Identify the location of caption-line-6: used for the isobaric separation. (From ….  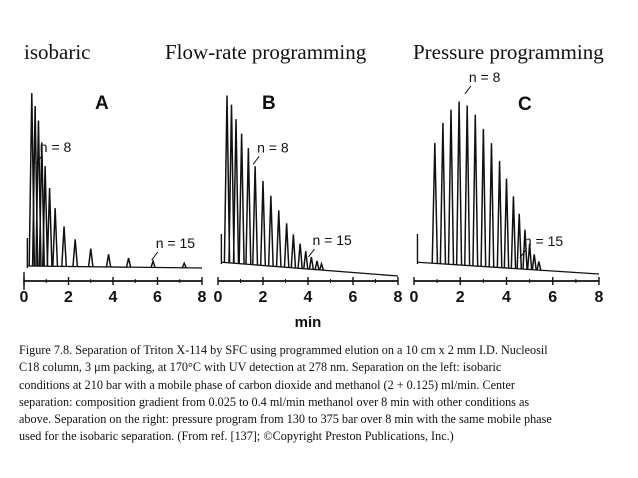
(236, 436).